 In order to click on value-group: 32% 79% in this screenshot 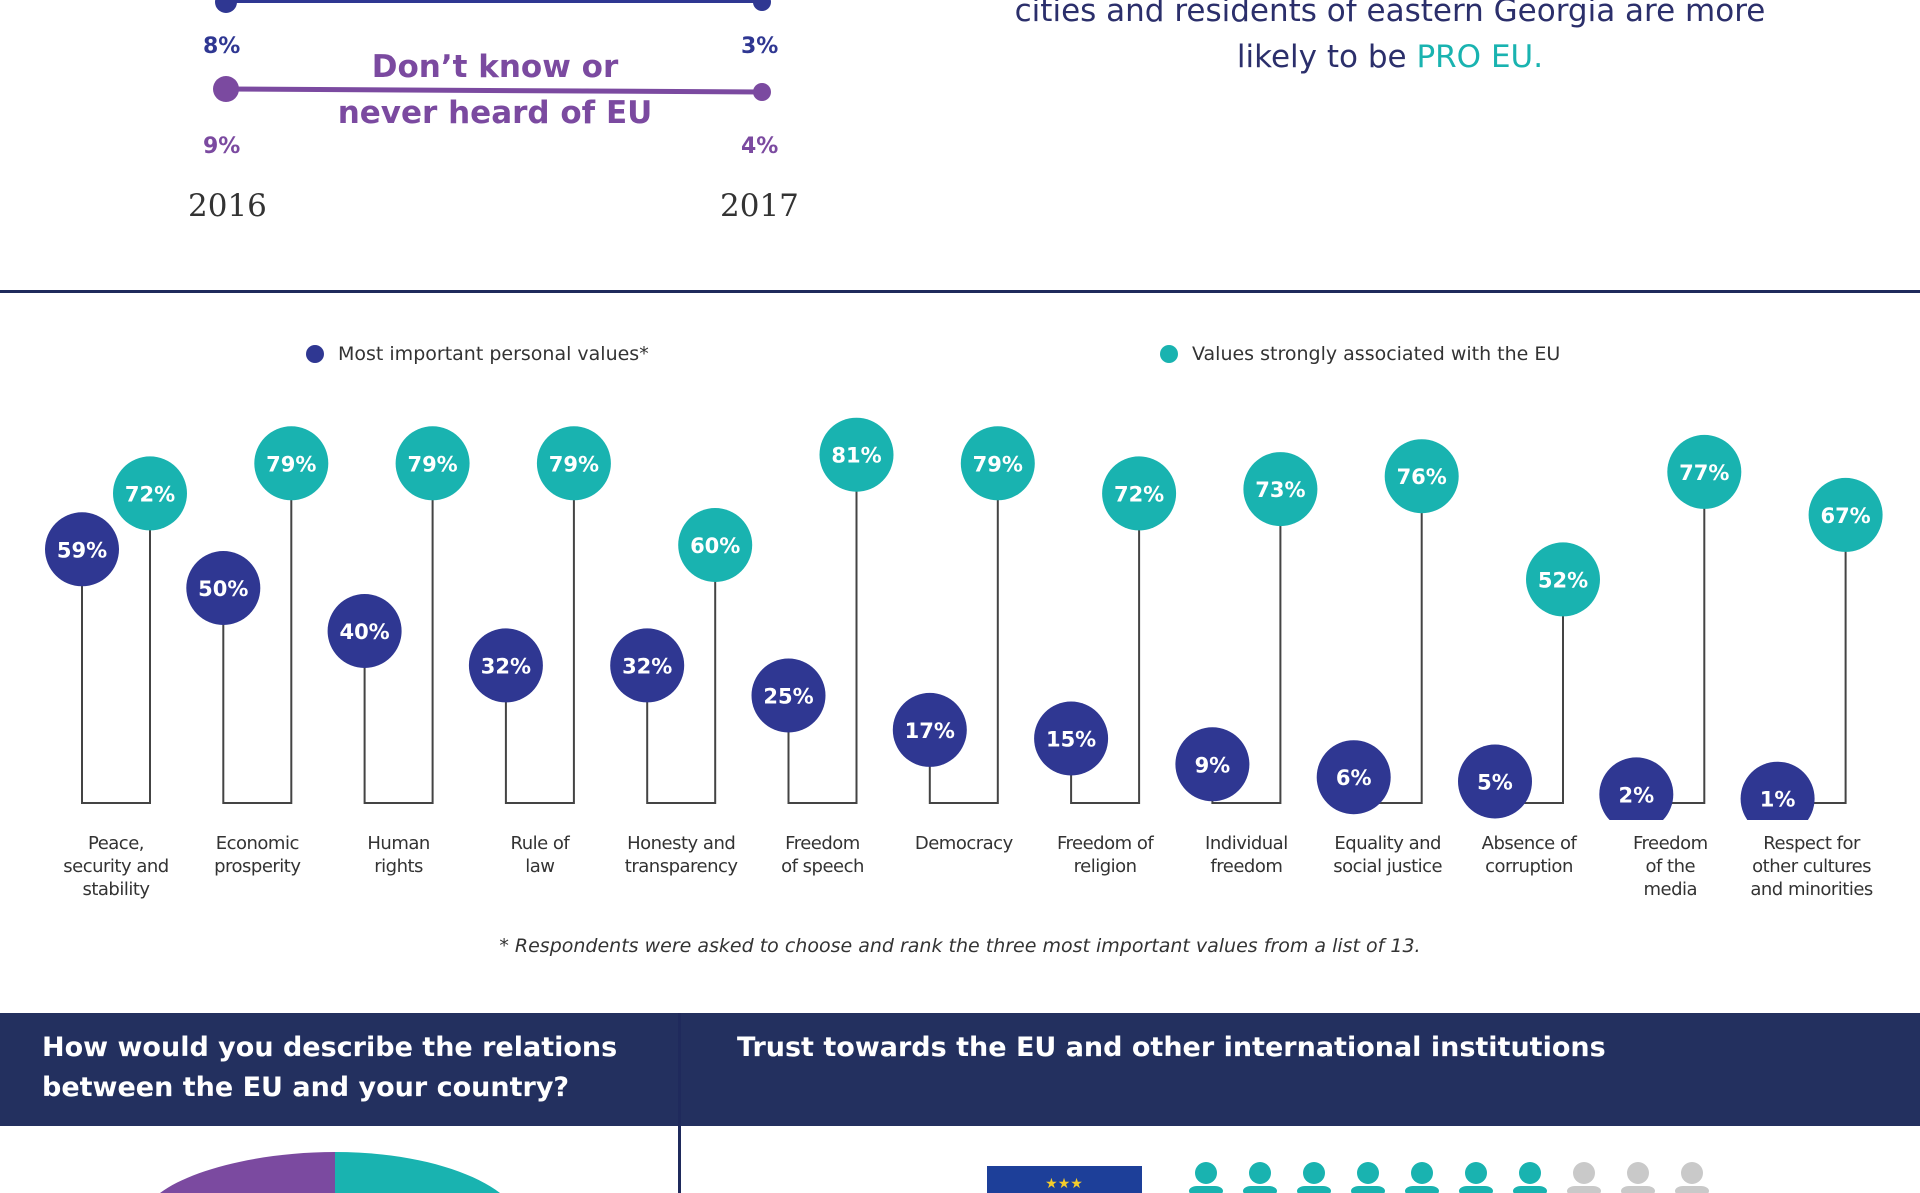, I will do `click(539, 615)`.